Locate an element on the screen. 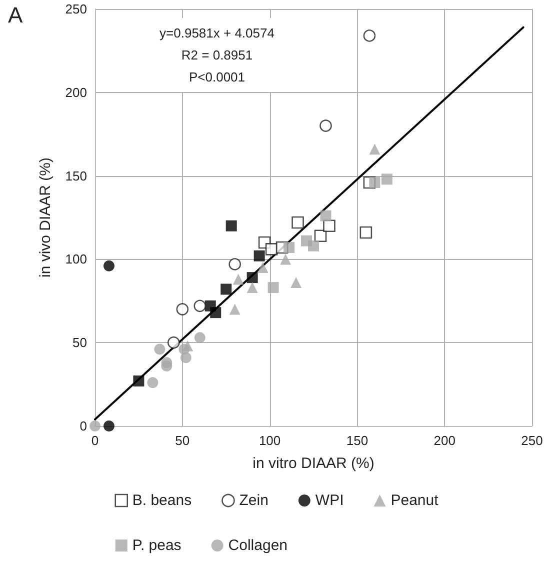 The image size is (553, 566). x-axis-title: in vitro DIAAR (%) is located at coordinates (313, 463).